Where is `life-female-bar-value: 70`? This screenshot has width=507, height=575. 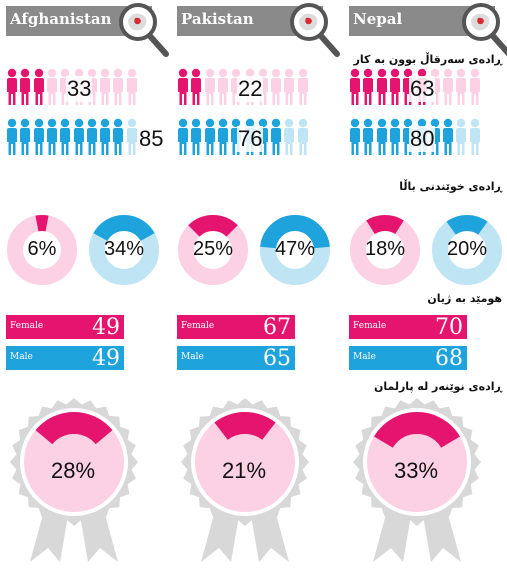 life-female-bar-value: 70 is located at coordinates (449, 327).